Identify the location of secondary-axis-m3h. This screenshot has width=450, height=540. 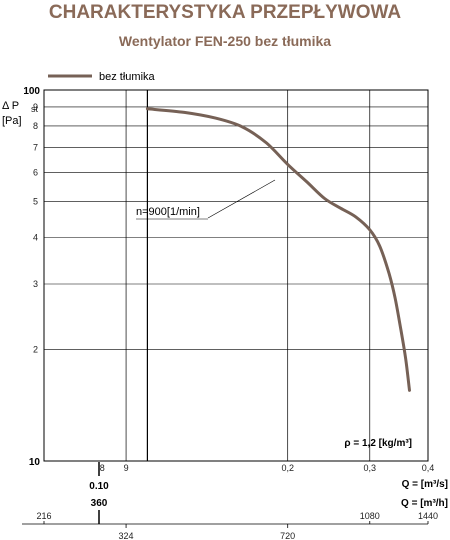
(225, 517).